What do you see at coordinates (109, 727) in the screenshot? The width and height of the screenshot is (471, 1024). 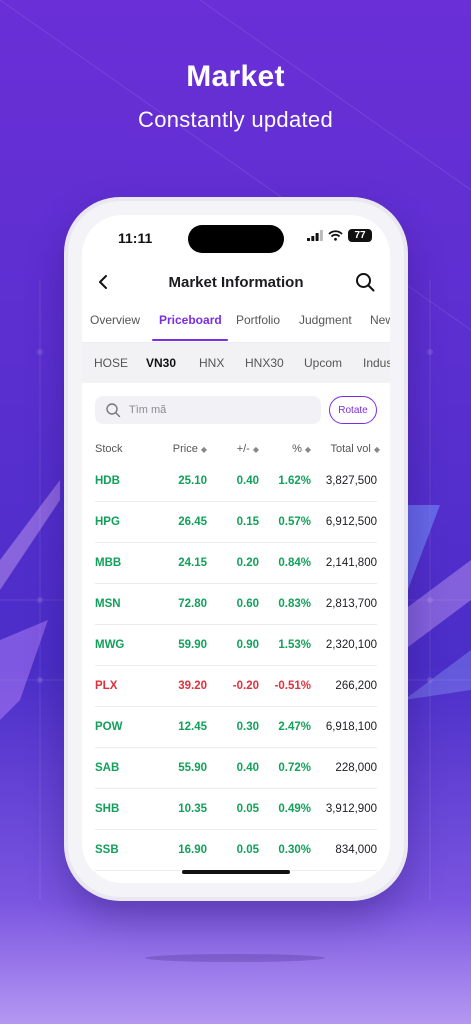 I see `stock-symbol: POW` at bounding box center [109, 727].